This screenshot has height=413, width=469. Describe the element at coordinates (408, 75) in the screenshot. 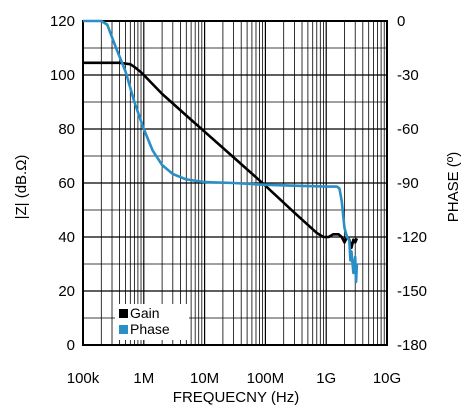

I see `y-right-tick-label: -30` at that location.